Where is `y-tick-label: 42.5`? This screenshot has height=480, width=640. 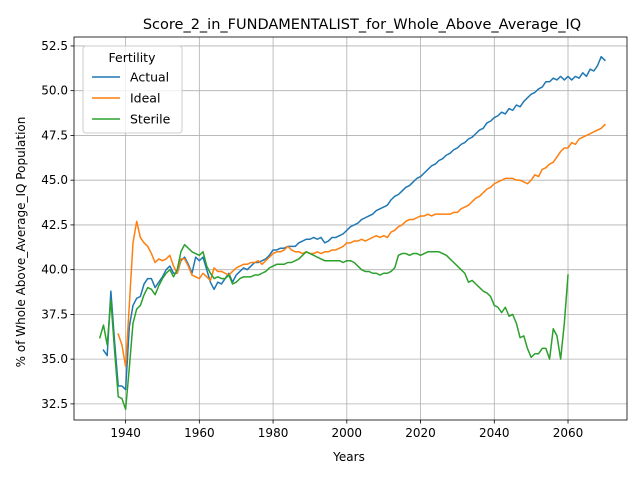 y-tick-label: 42.5 is located at coordinates (54, 225).